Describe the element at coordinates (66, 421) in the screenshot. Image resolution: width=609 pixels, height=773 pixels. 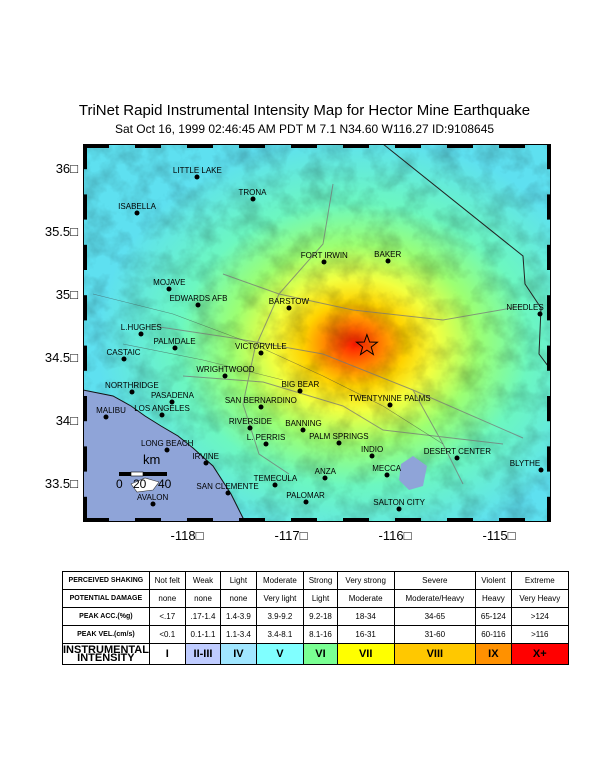
I see `latitude-tick-label: 34□` at that location.